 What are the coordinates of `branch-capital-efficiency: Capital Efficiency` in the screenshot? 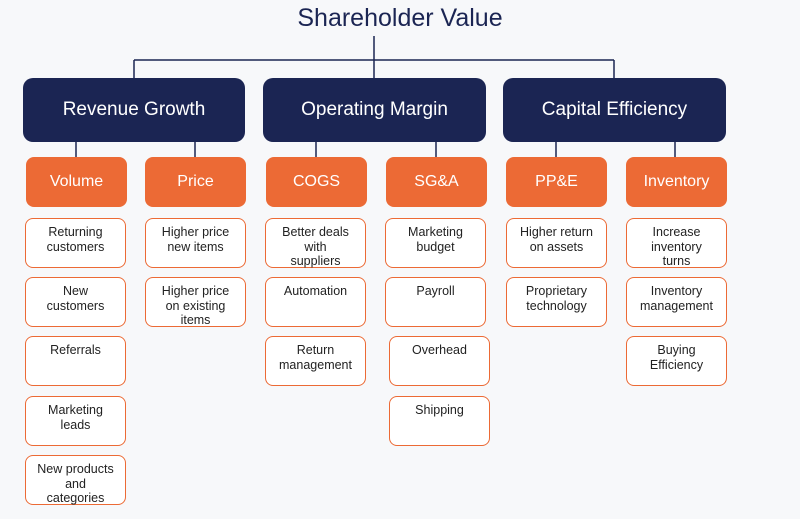 It's located at (614, 110).